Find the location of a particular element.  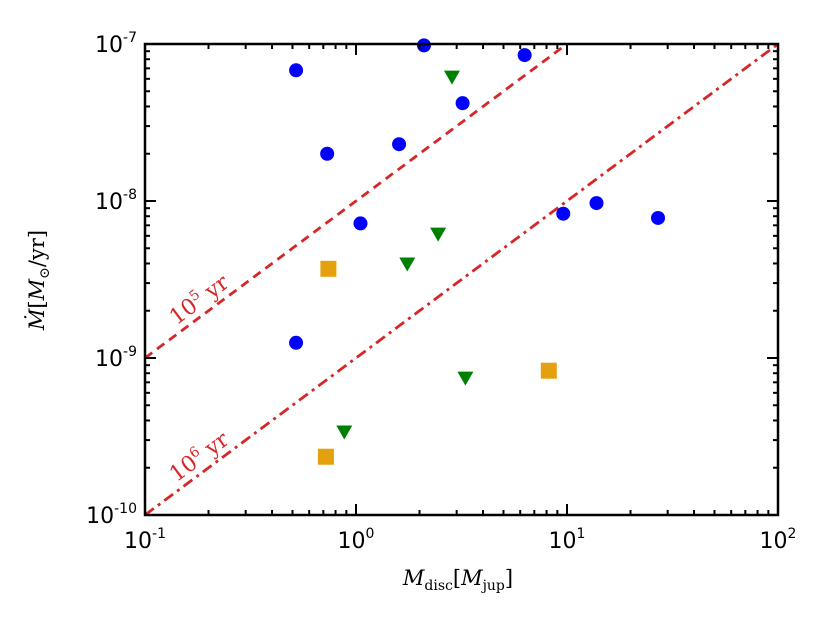

y-axis-label-inner-sub: ⊙ is located at coordinates (45, 273).